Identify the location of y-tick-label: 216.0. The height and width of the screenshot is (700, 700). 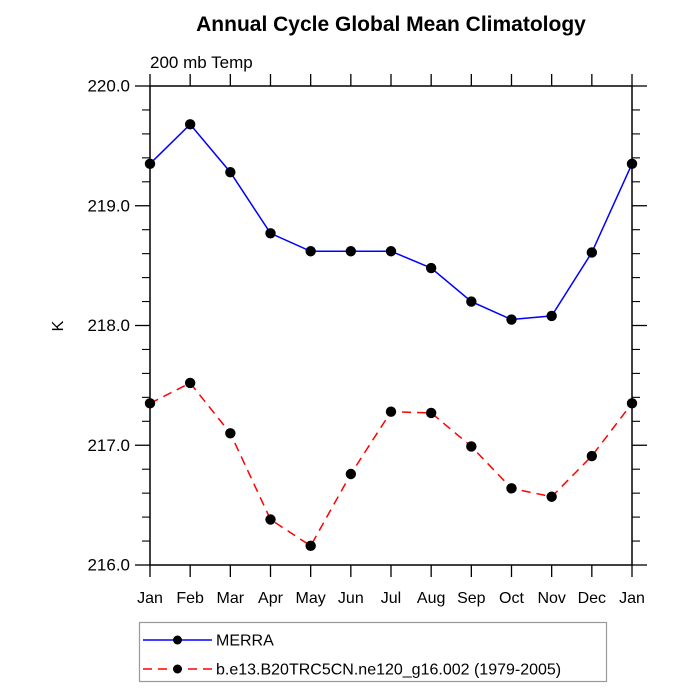
(108, 565).